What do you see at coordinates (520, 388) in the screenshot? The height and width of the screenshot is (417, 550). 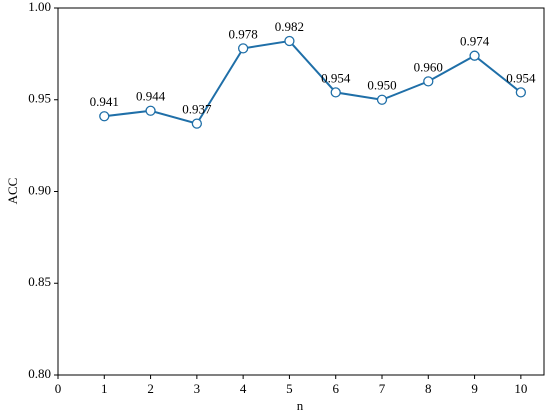 I see `x-tick-label: 10` at bounding box center [520, 388].